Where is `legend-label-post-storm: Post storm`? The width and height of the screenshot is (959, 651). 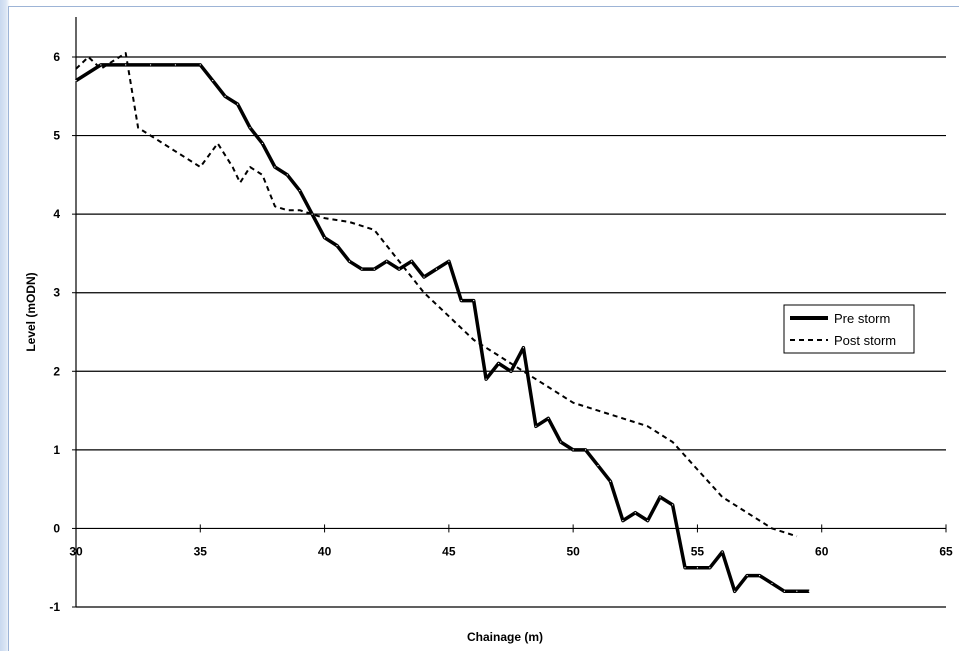
legend-label-post-storm: Post storm is located at coordinates (865, 340).